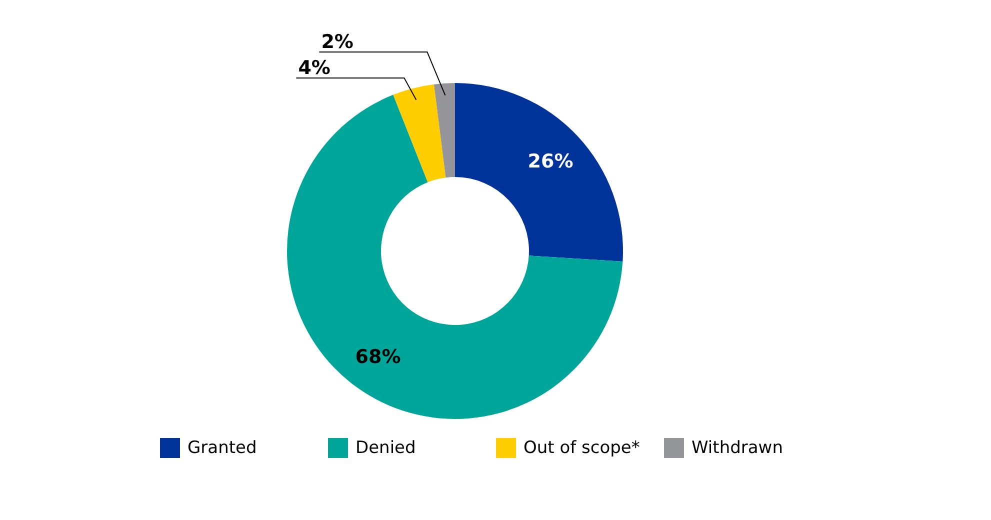 The image size is (991, 520). Describe the element at coordinates (314, 68) in the screenshot. I see `data-label: 4%` at that location.